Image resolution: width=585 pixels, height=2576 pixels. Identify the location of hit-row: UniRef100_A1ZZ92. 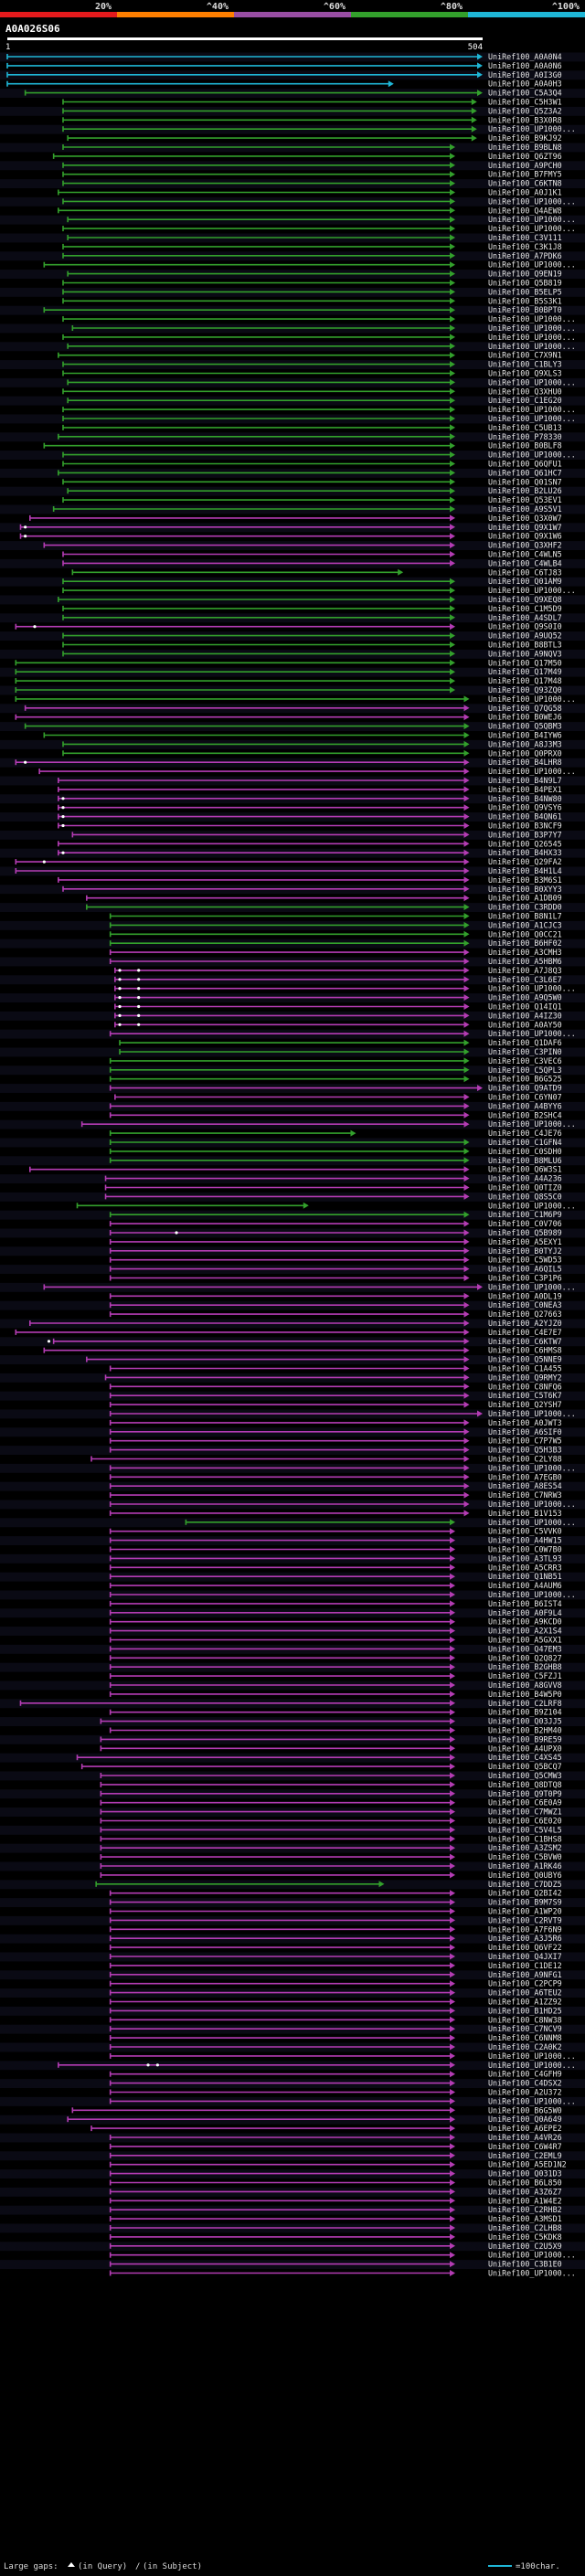
(336, 2002).